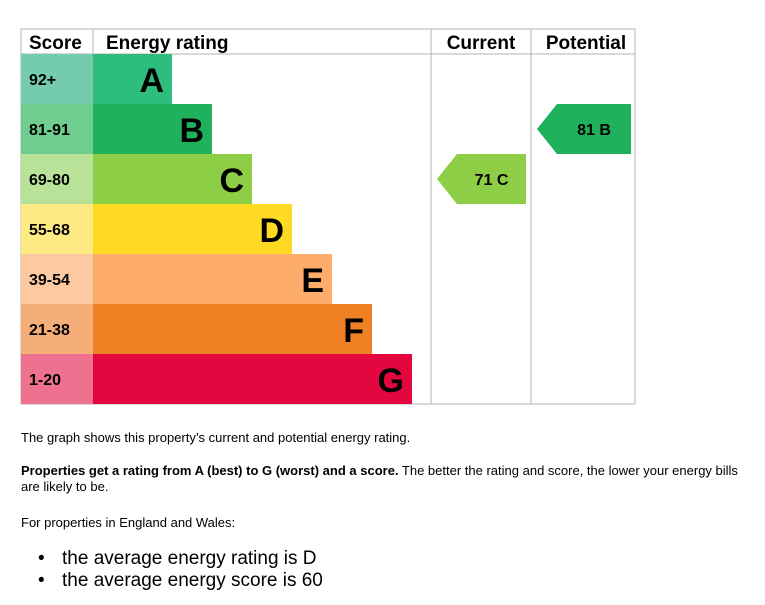  Describe the element at coordinates (492, 180) in the screenshot. I see `current-arrow-label: 71 C` at that location.